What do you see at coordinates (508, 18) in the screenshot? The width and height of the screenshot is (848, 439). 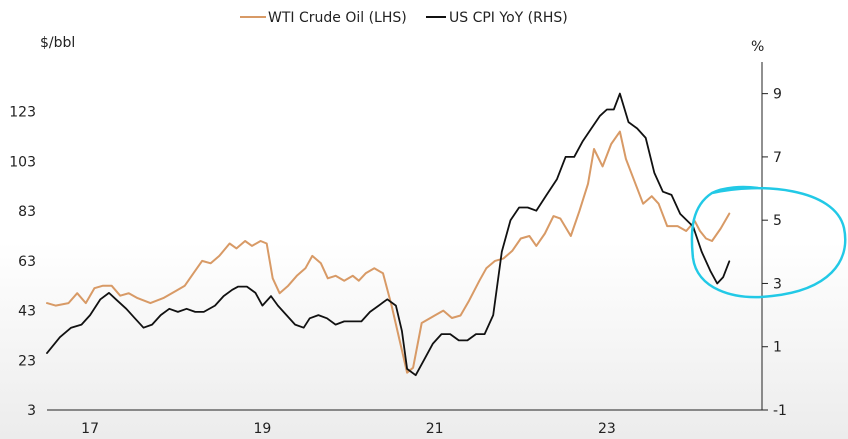 I see `legend-label-cpi: US CPI YoY (RHS)` at bounding box center [508, 18].